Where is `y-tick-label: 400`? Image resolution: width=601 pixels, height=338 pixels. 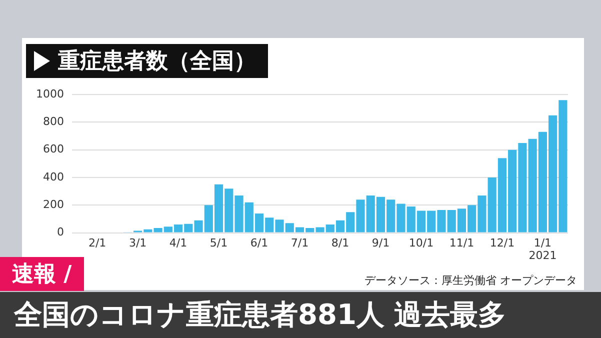 y-tick-label: 400 is located at coordinates (53, 177).